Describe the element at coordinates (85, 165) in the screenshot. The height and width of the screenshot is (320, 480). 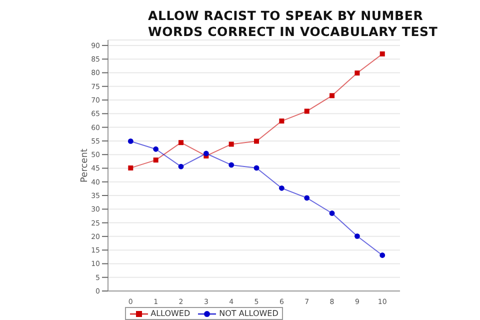
I see `y-axis-title: Percent` at that location.